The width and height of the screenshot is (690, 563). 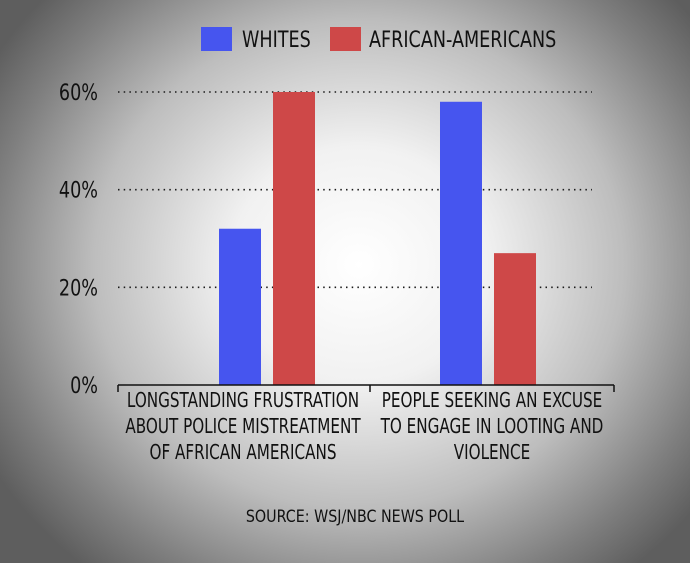 What do you see at coordinates (366, 388) in the screenshot?
I see `x-axis` at bounding box center [366, 388].